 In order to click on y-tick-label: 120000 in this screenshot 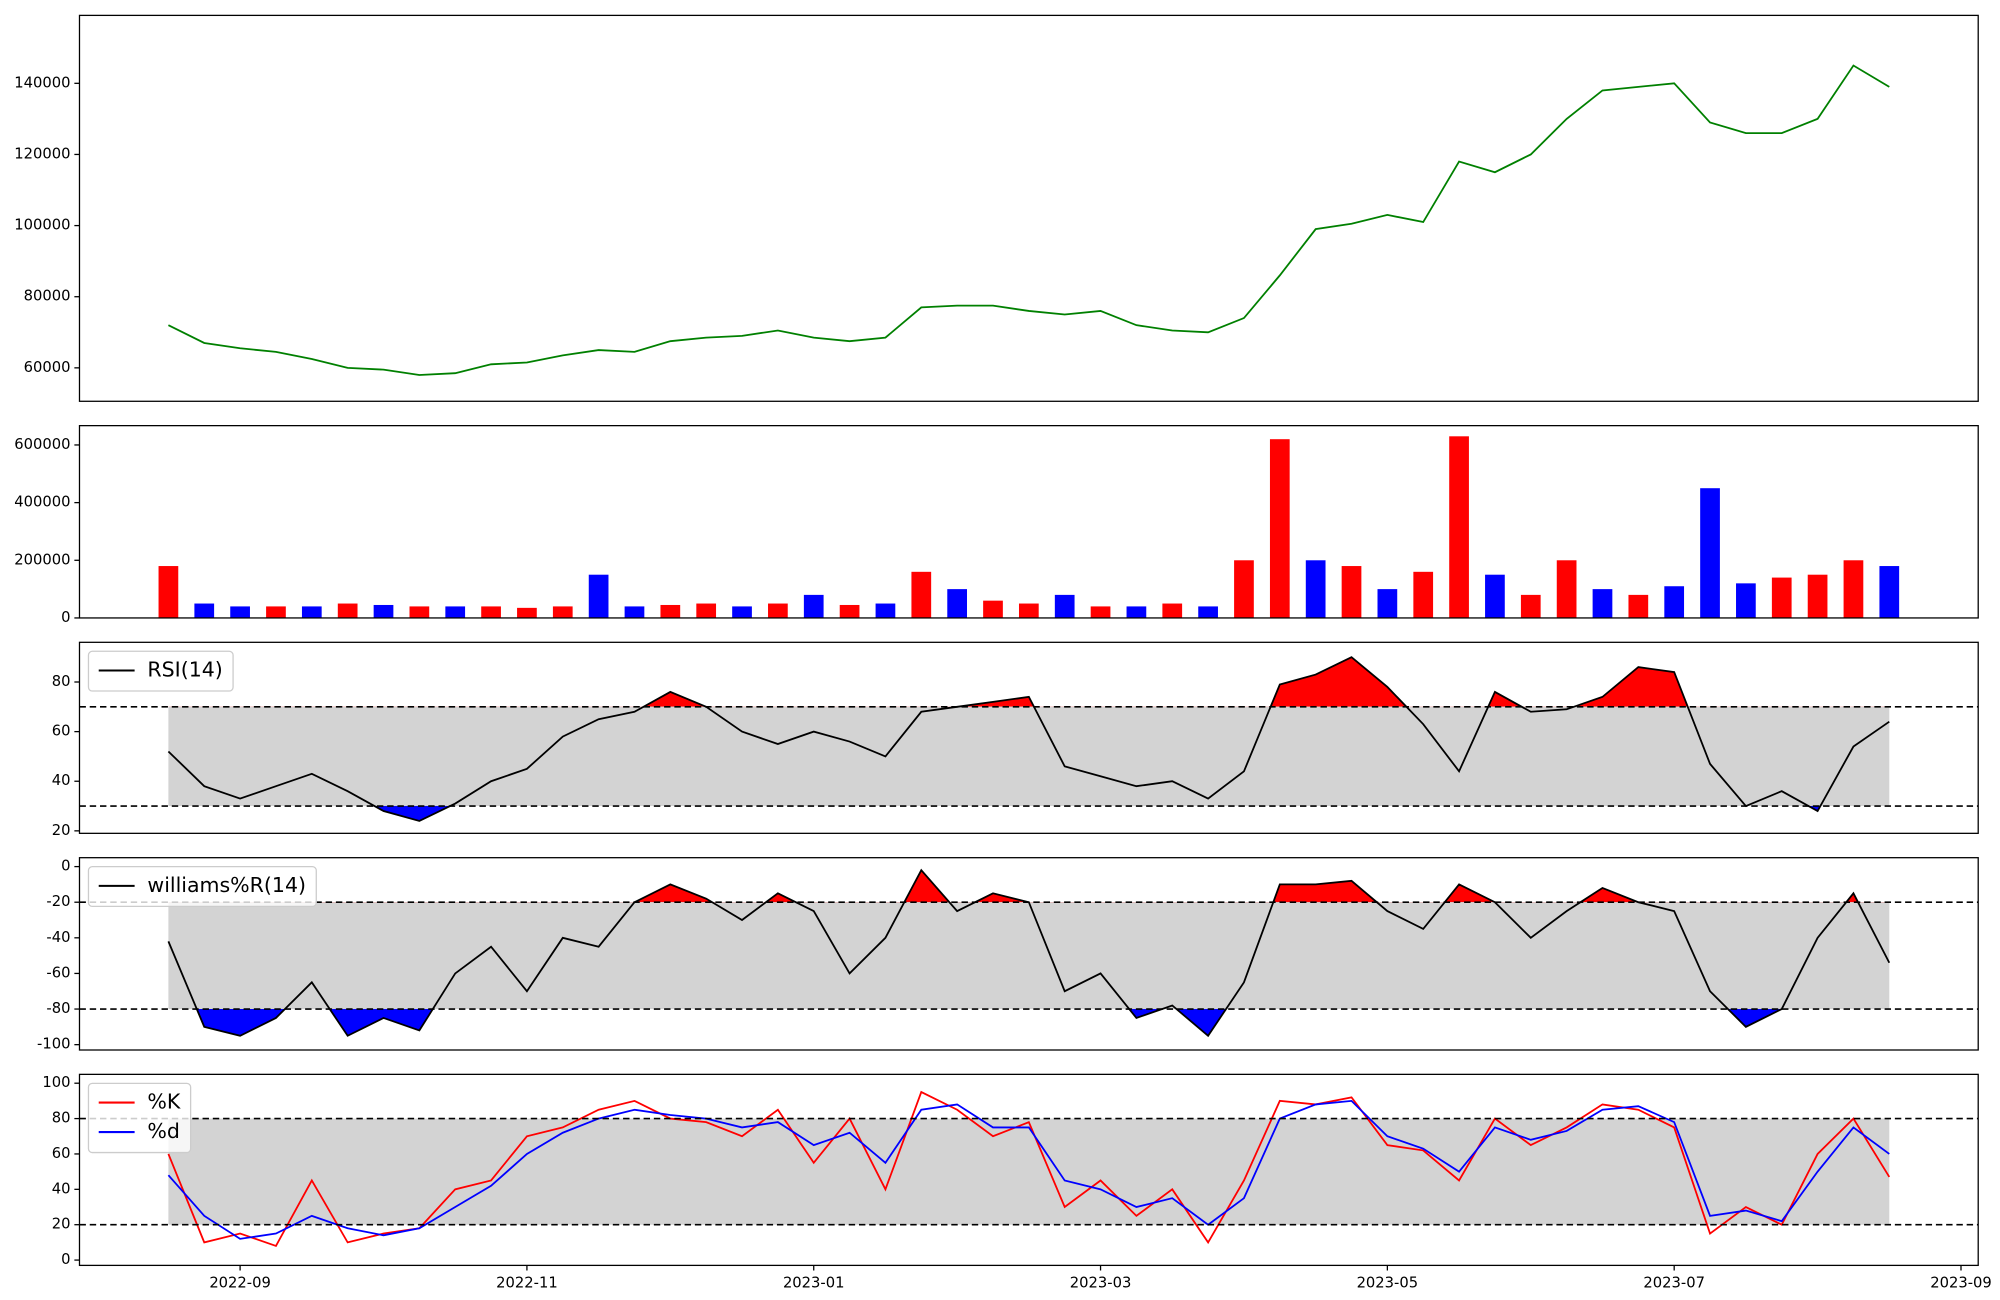, I will do `click(42, 153)`.